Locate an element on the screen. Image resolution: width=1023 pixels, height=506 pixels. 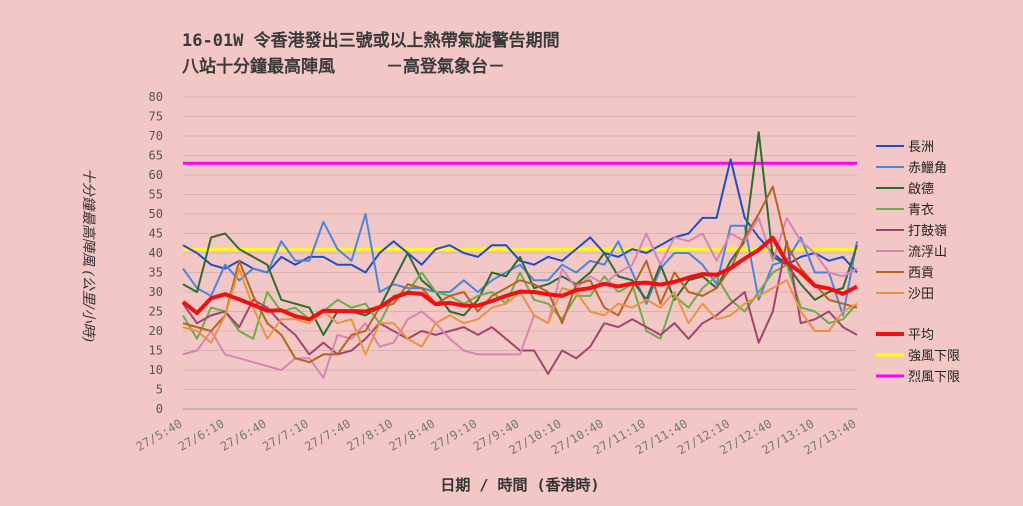
x-tick-label: 27/8:10 is located at coordinates (369, 434).